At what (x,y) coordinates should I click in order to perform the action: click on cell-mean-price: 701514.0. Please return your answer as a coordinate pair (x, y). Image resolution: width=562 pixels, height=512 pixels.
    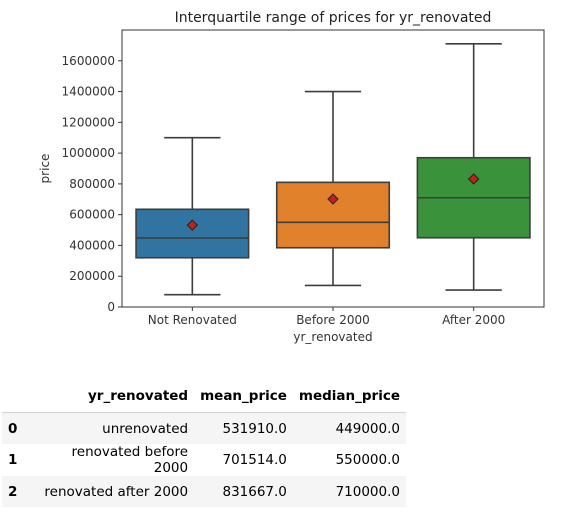
    Looking at the image, I should click on (254, 460).